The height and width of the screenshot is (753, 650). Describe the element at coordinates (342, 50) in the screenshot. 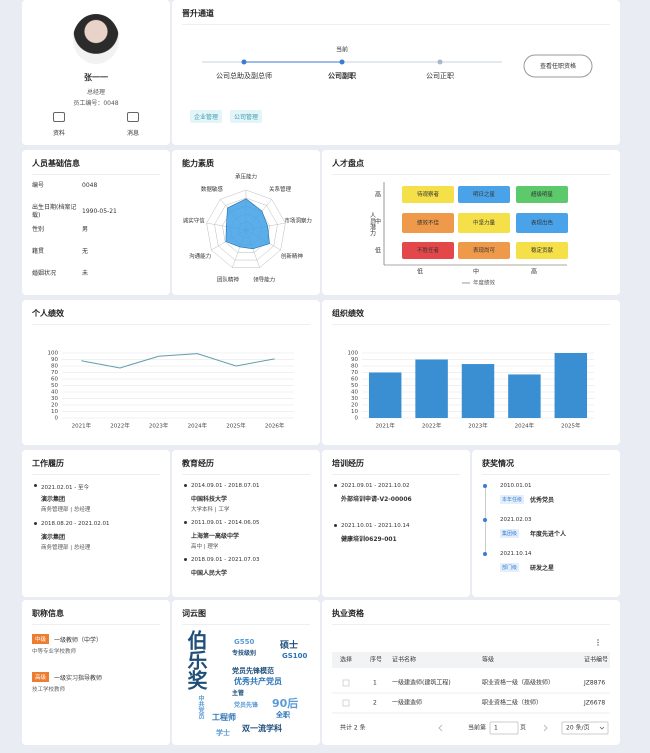

I see `current-label: 当前` at that location.